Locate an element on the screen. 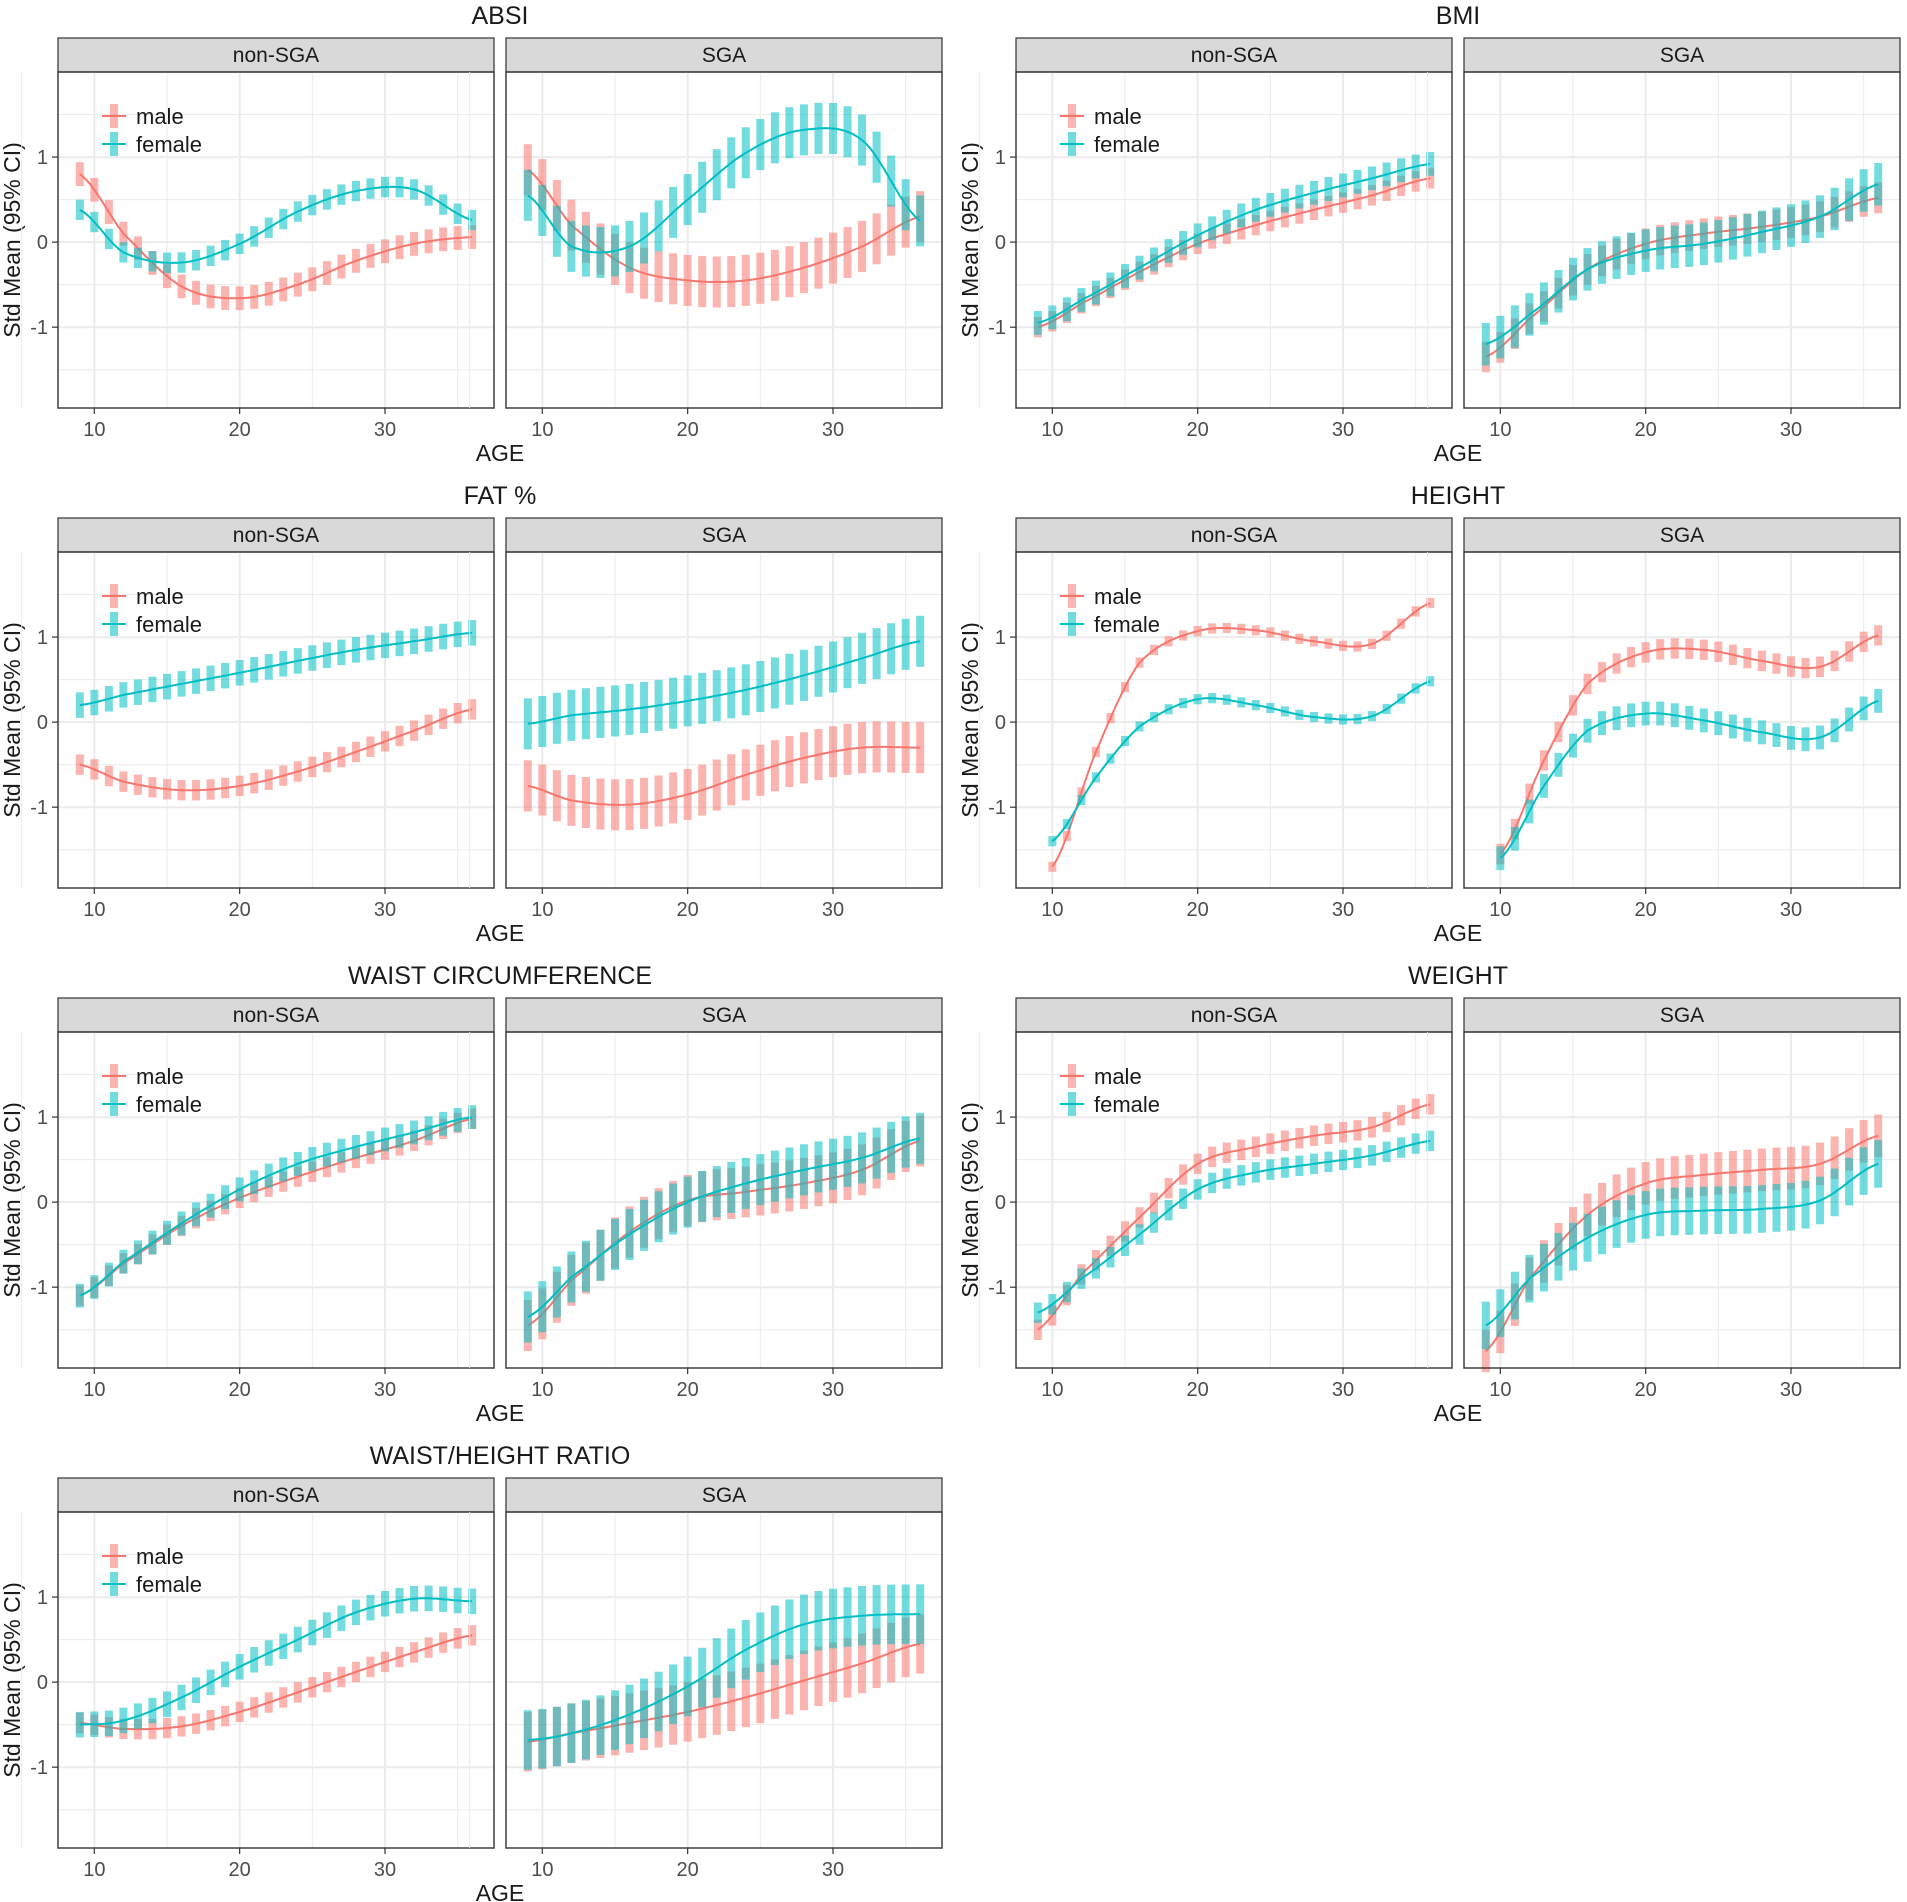  chart-title: WAIST CIRCUMFERENCE is located at coordinates (500, 976).